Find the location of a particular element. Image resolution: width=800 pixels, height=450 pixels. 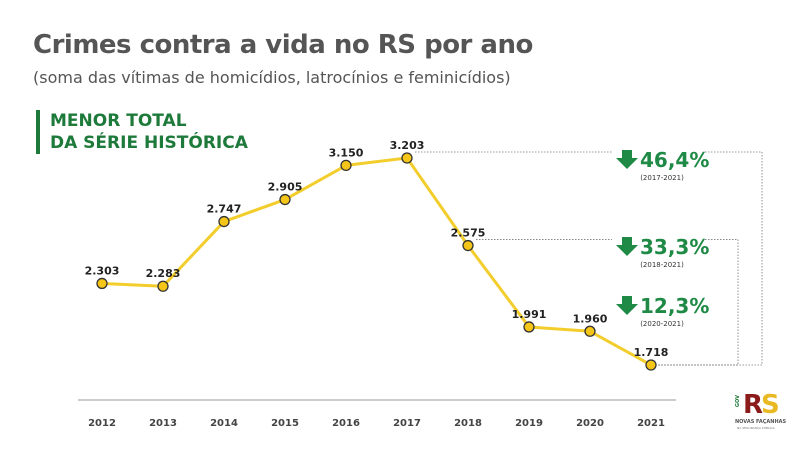

record-low-badge: MENOR TOTAL DA SÉRIE HISTÓRICA is located at coordinates (142, 132).